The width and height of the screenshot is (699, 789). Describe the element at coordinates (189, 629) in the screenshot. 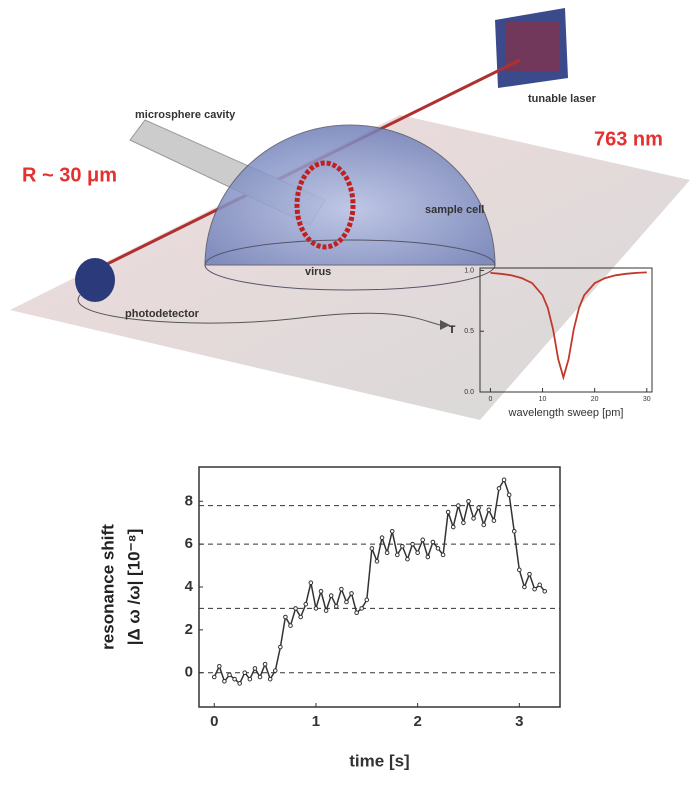

I see `y-tick-label: 2` at that location.